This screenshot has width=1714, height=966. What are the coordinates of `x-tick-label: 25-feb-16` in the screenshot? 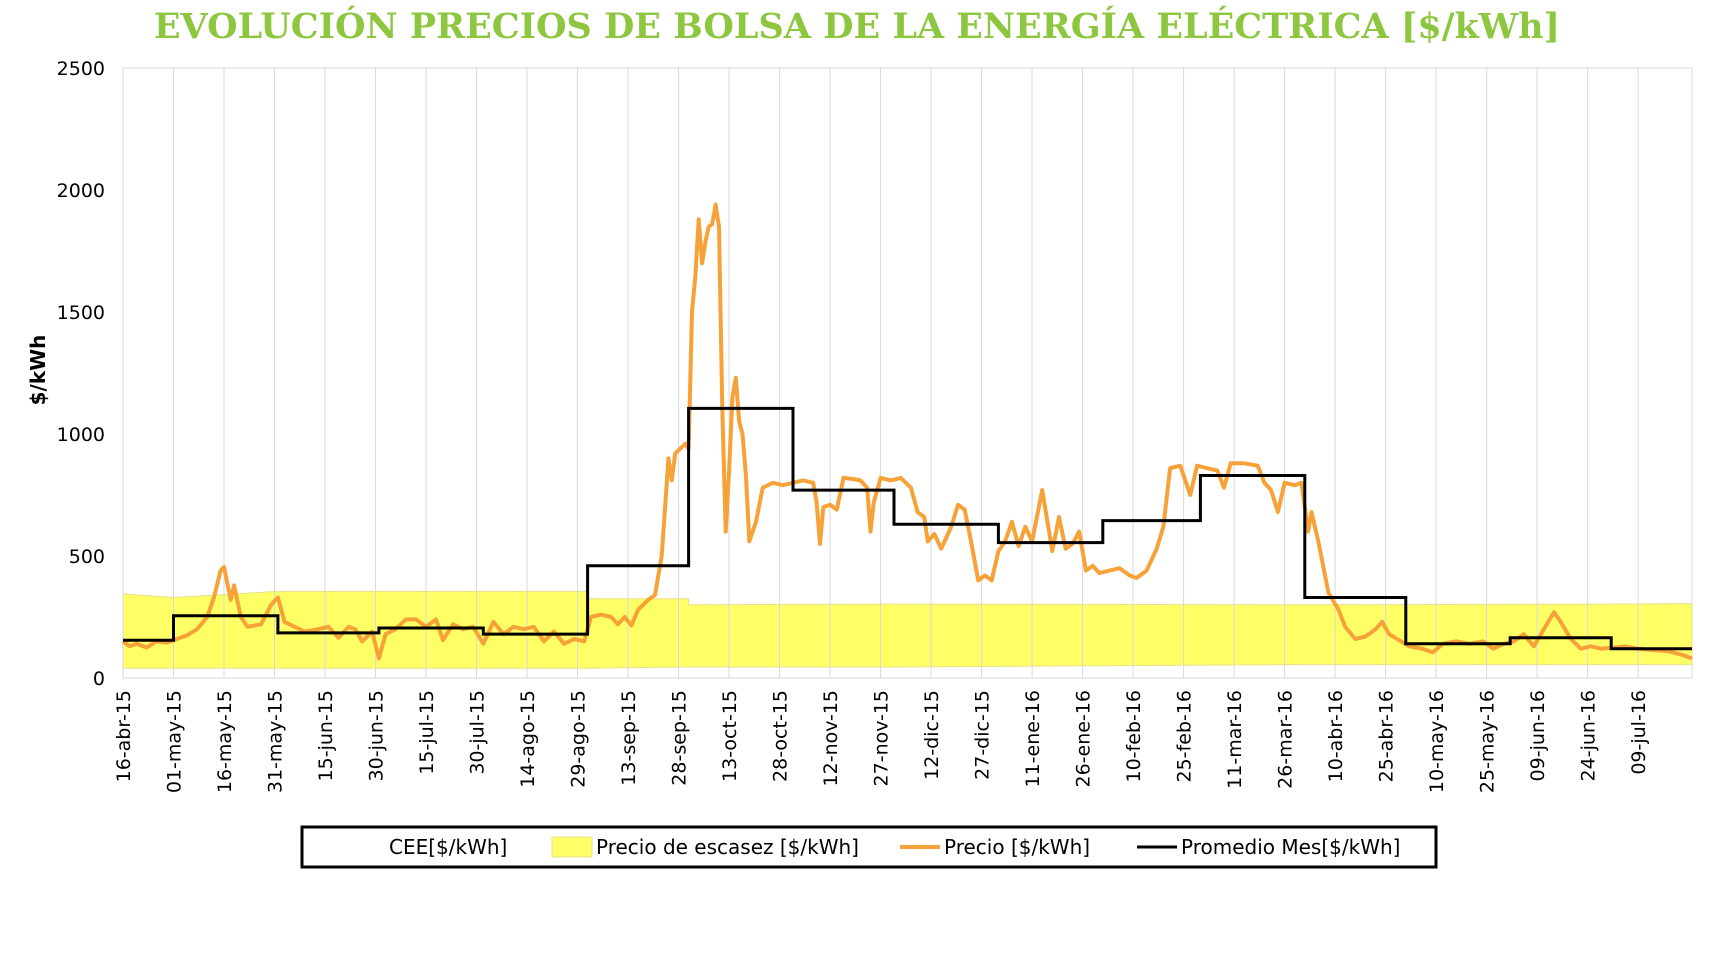 It's located at (1185, 736).